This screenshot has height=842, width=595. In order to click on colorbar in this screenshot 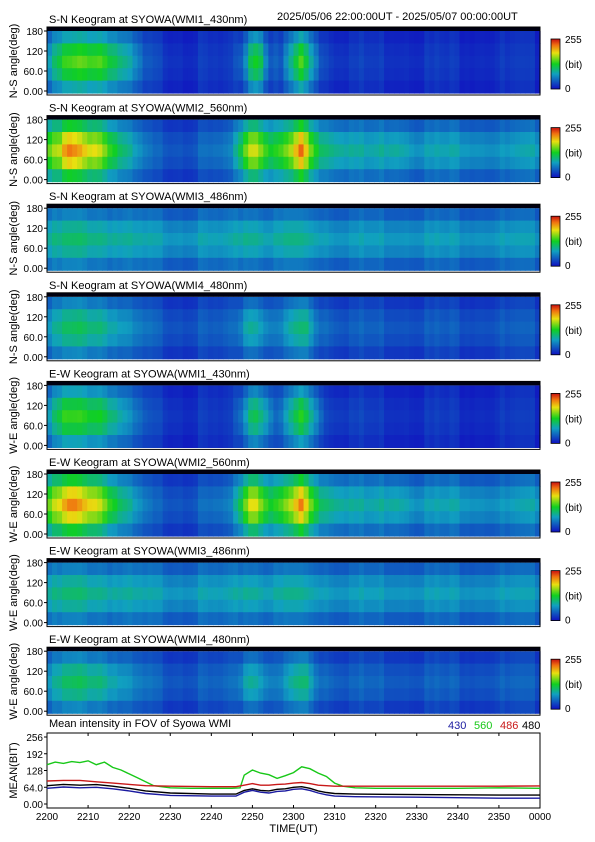, I will do `click(555, 507)`.